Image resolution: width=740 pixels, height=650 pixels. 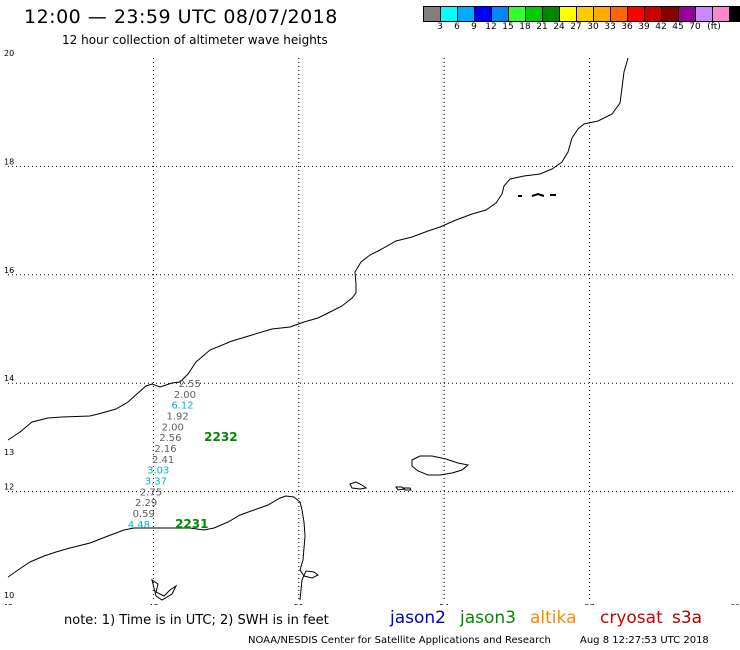 What do you see at coordinates (593, 27) in the screenshot?
I see `color-scale-label: 30` at bounding box center [593, 27].